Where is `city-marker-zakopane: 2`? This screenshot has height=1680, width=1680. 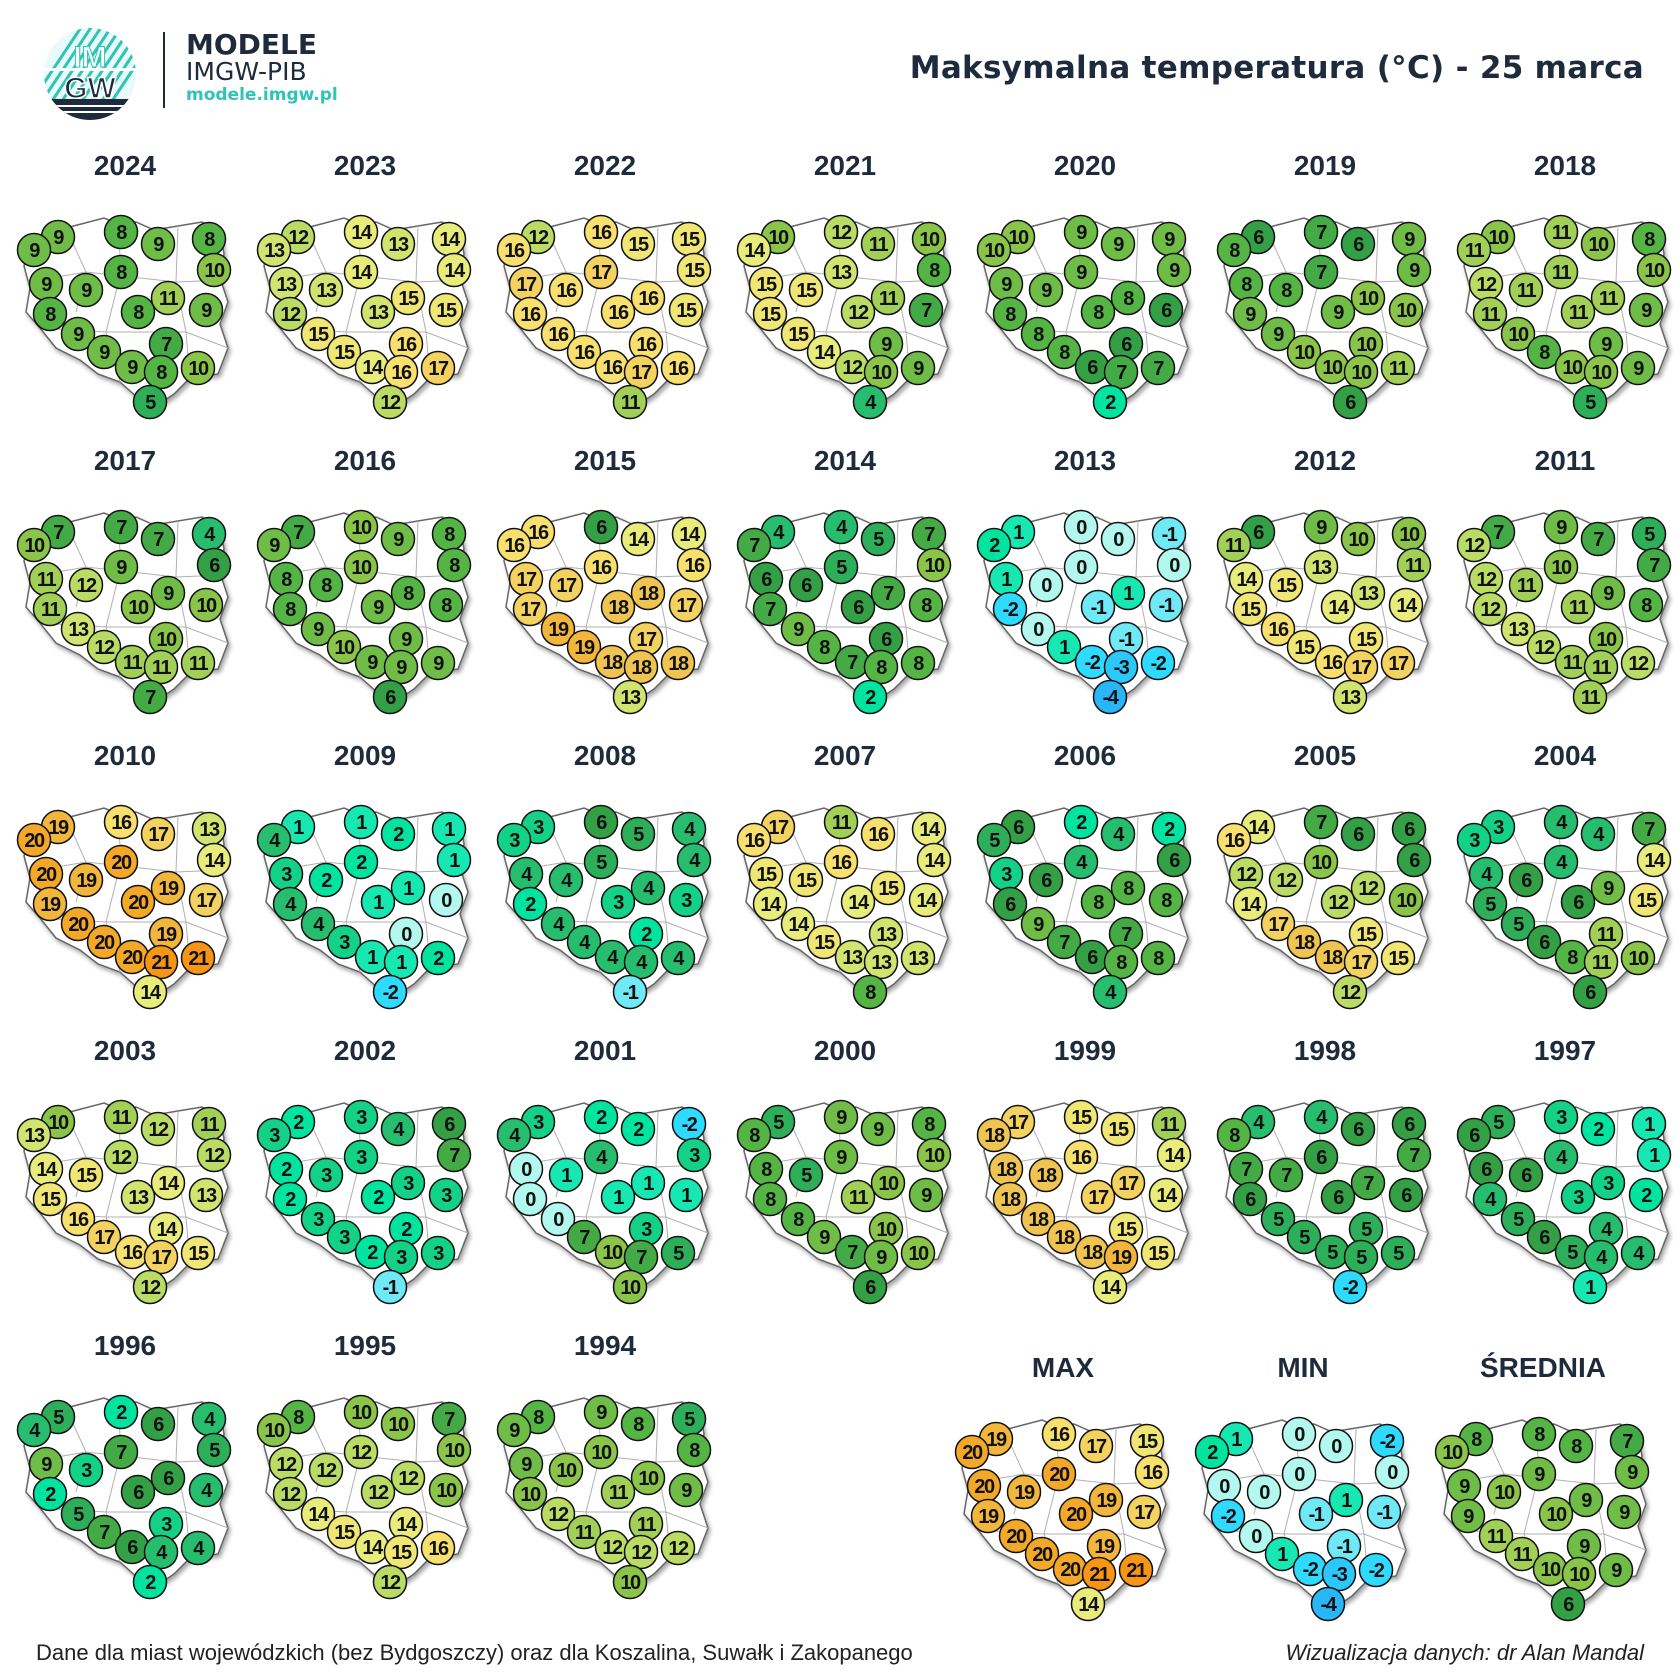 city-marker-zakopane: 2 is located at coordinates (1110, 402).